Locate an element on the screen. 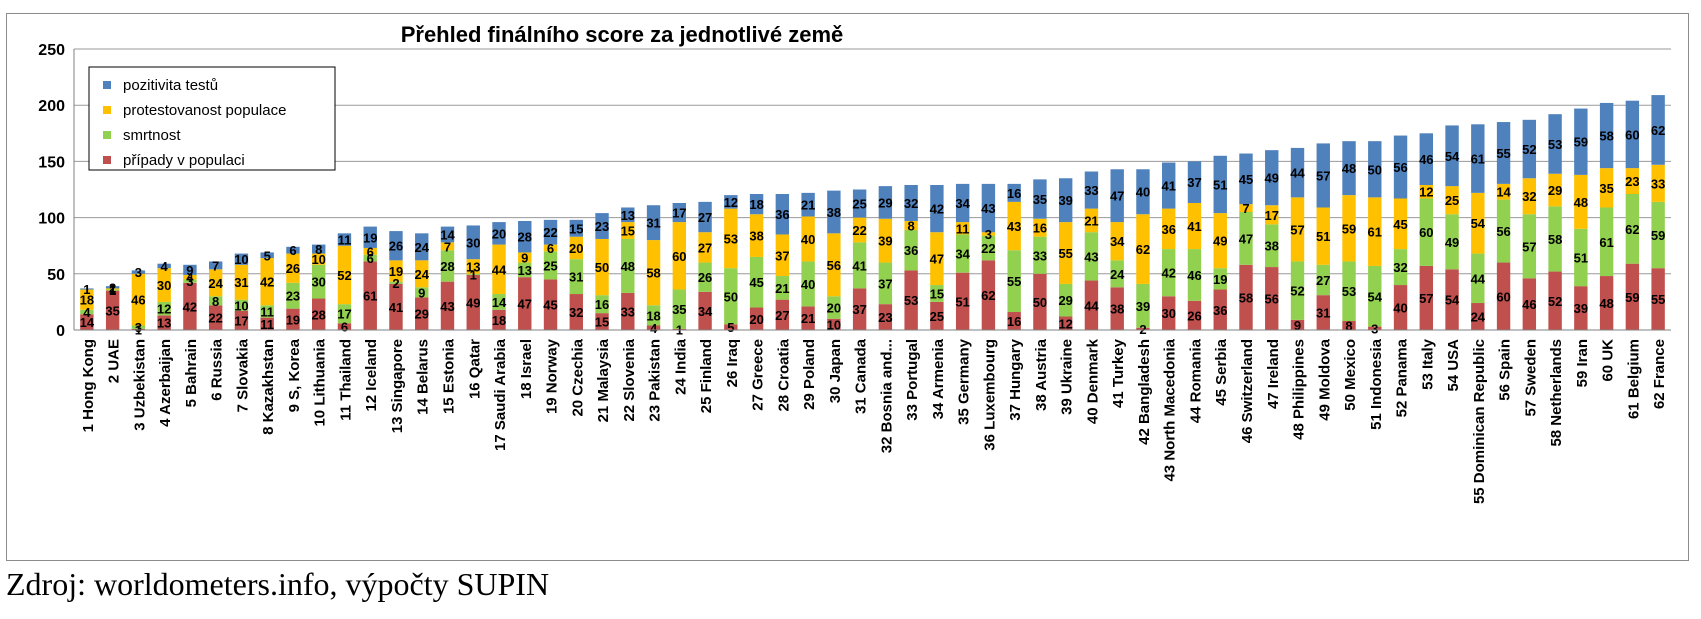 The image size is (1701, 619). x-tick-label: 49 Moldova is located at coordinates (1324, 379).